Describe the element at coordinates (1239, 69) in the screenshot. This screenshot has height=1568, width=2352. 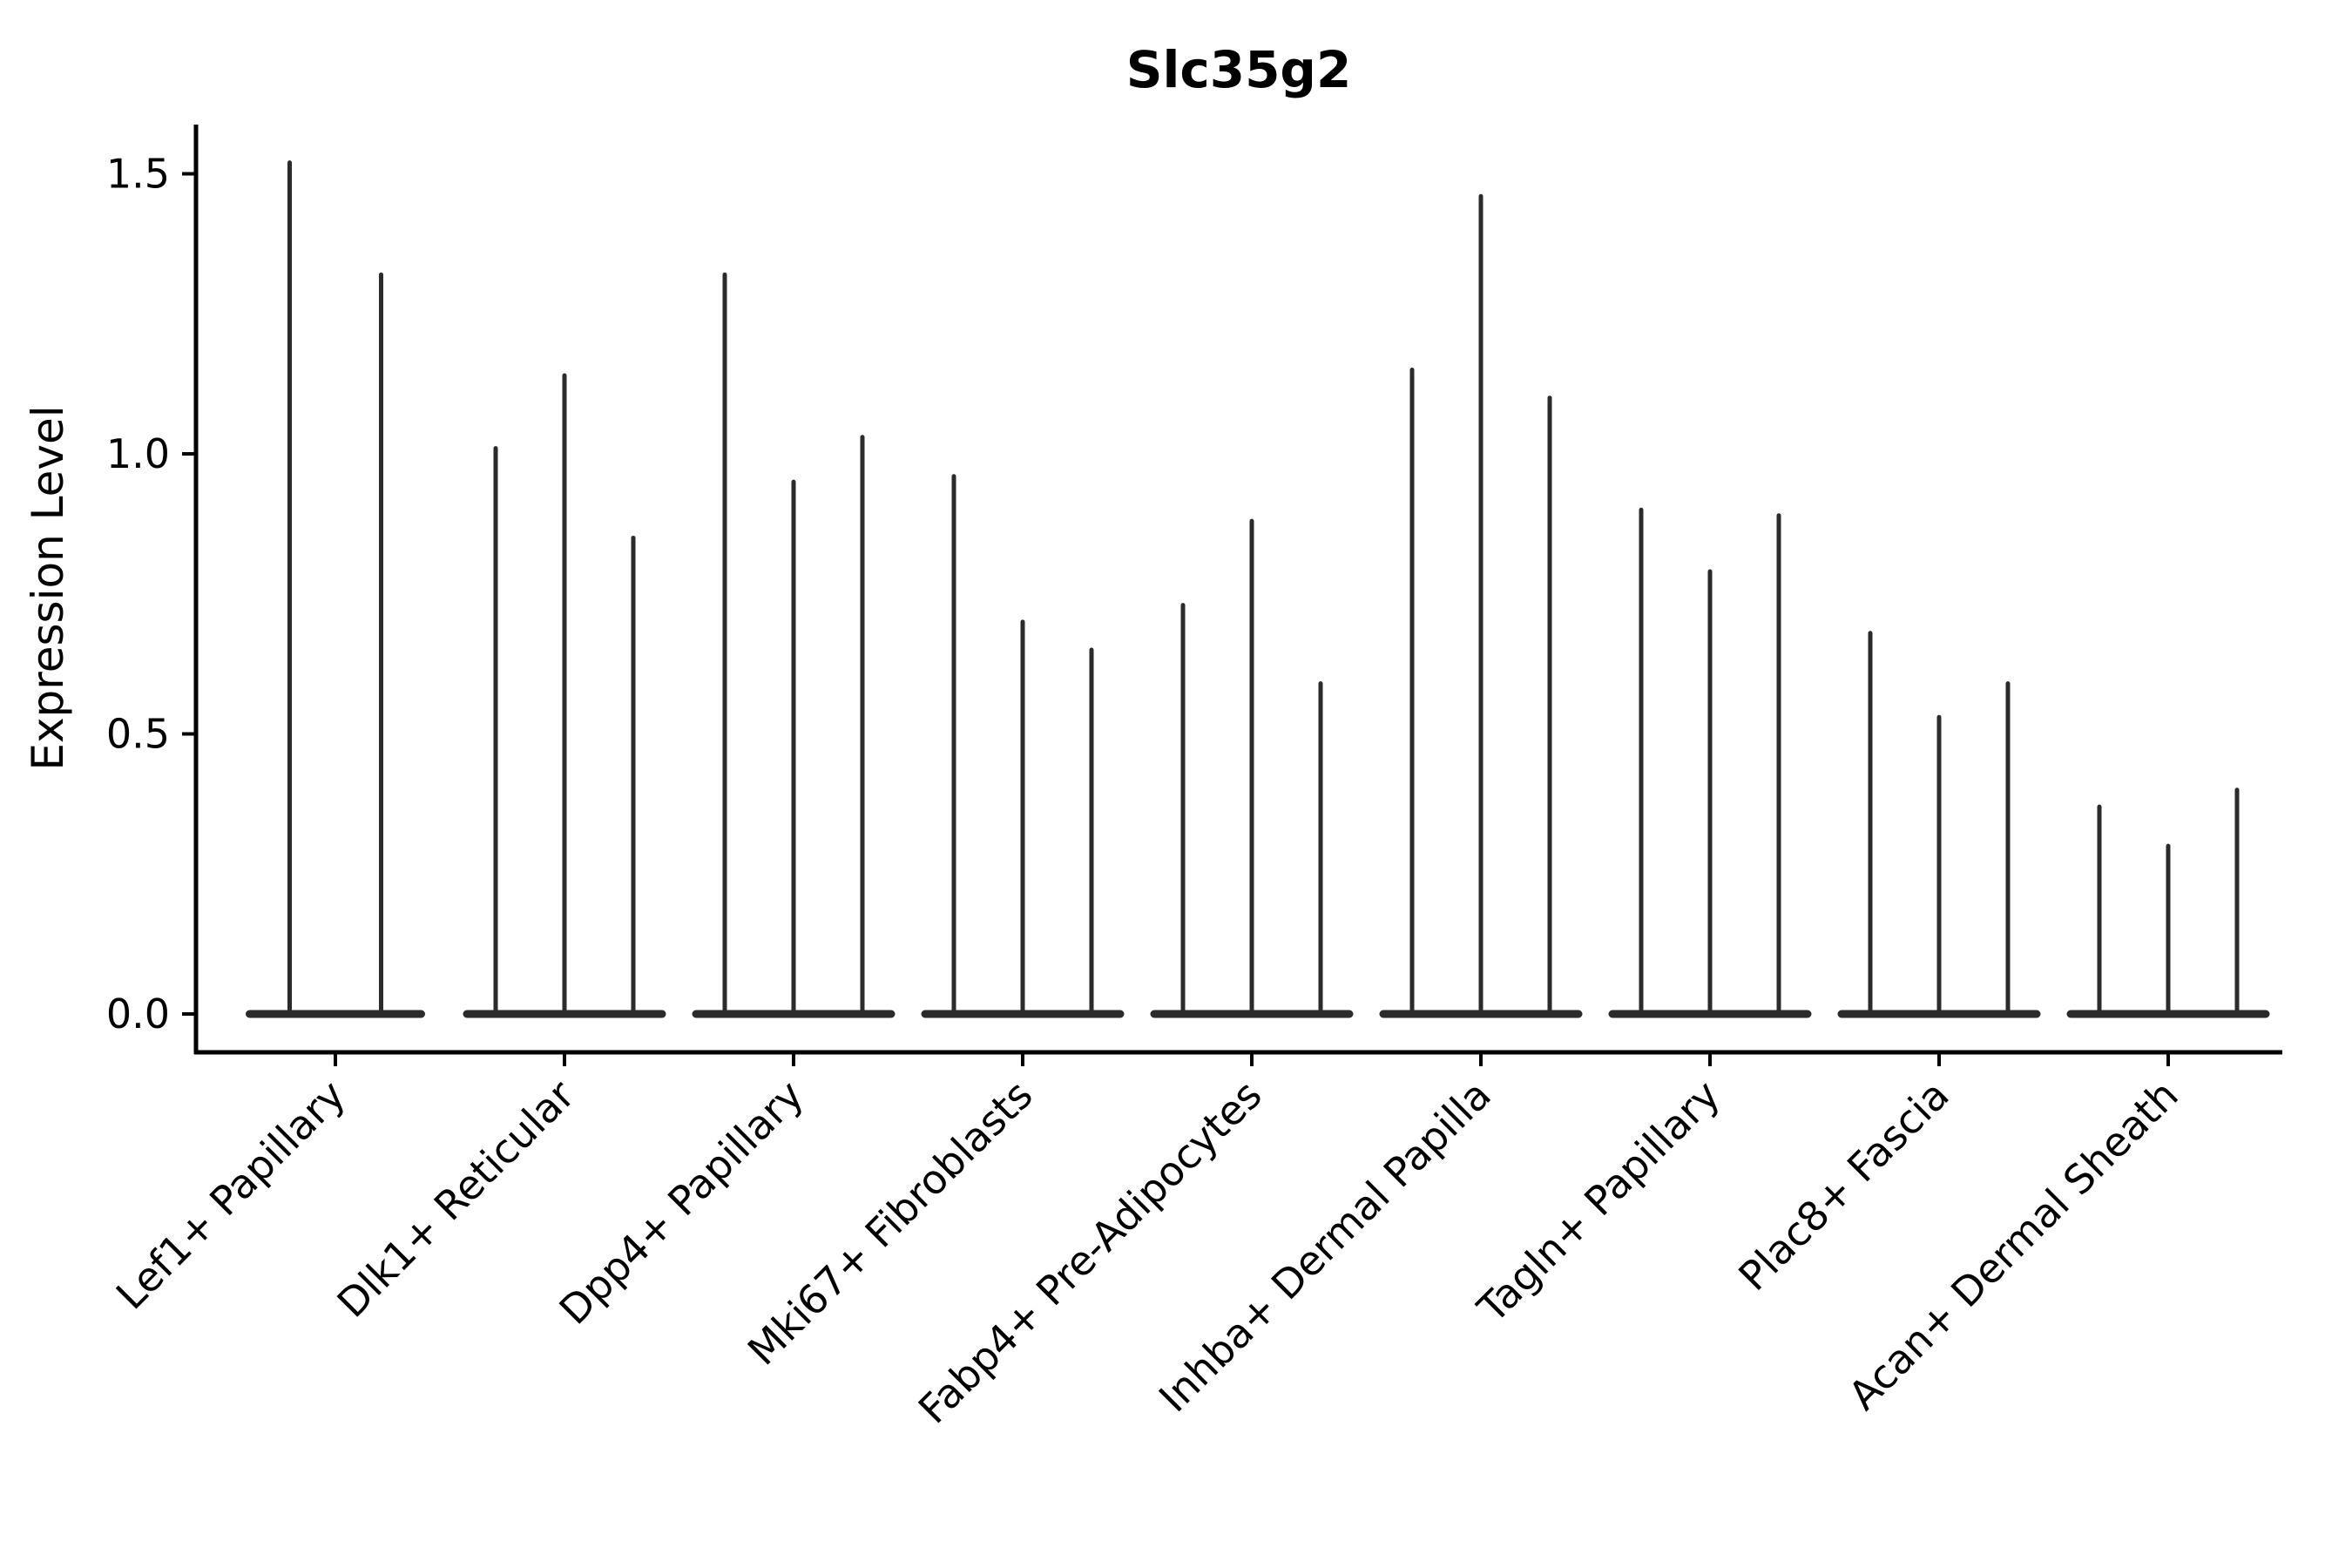
I see `chart-title: Slc35g2` at that location.